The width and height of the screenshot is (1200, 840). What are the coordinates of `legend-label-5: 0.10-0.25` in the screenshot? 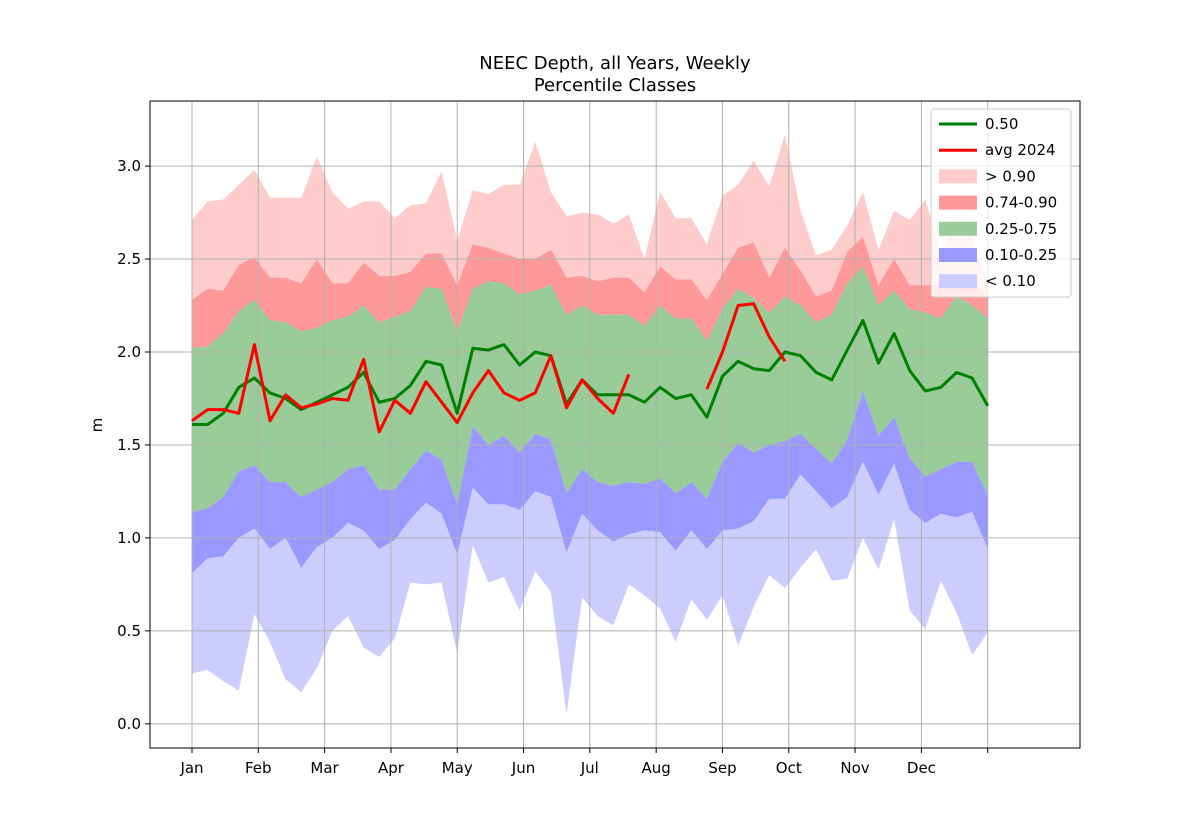 It's located at (1021, 255).